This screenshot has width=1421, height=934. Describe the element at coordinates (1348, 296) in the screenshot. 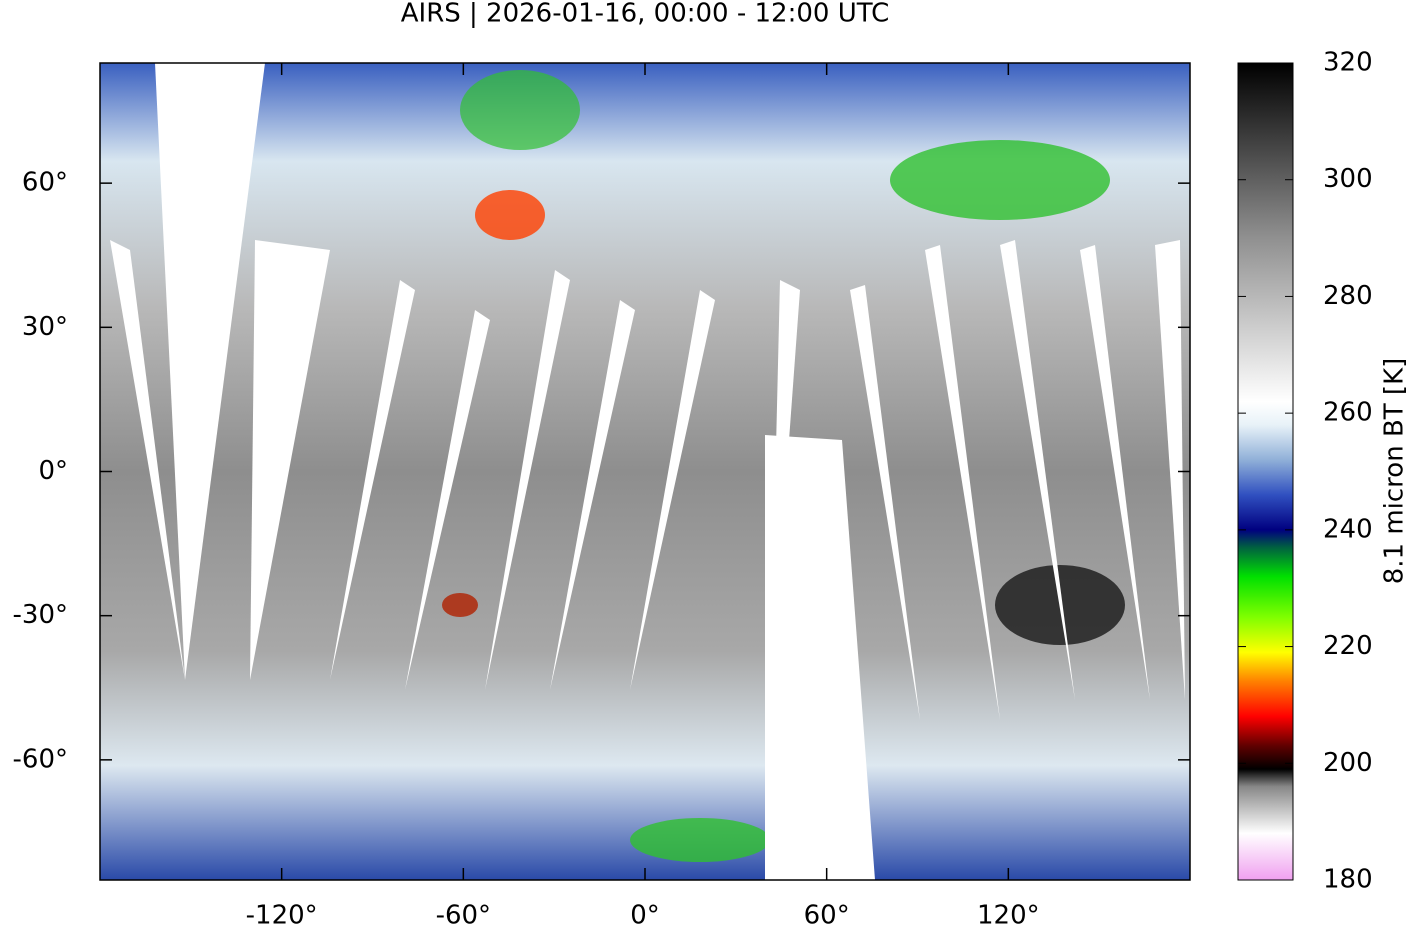

I see `colorbar-tick-label: 280` at that location.